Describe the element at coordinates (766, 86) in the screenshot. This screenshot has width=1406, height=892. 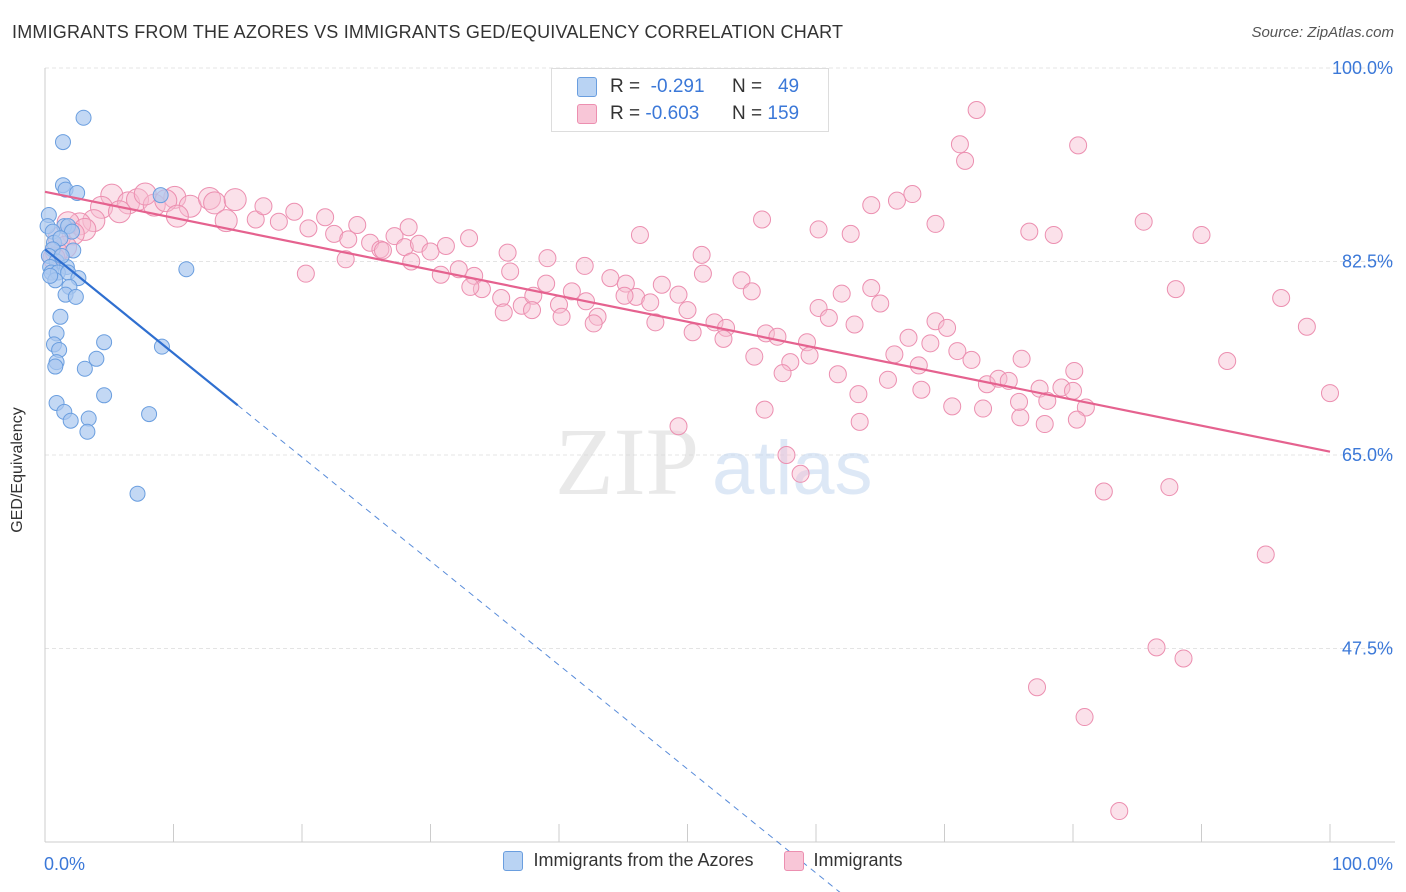
I see `legend-n-azores: N = 49` at that location.